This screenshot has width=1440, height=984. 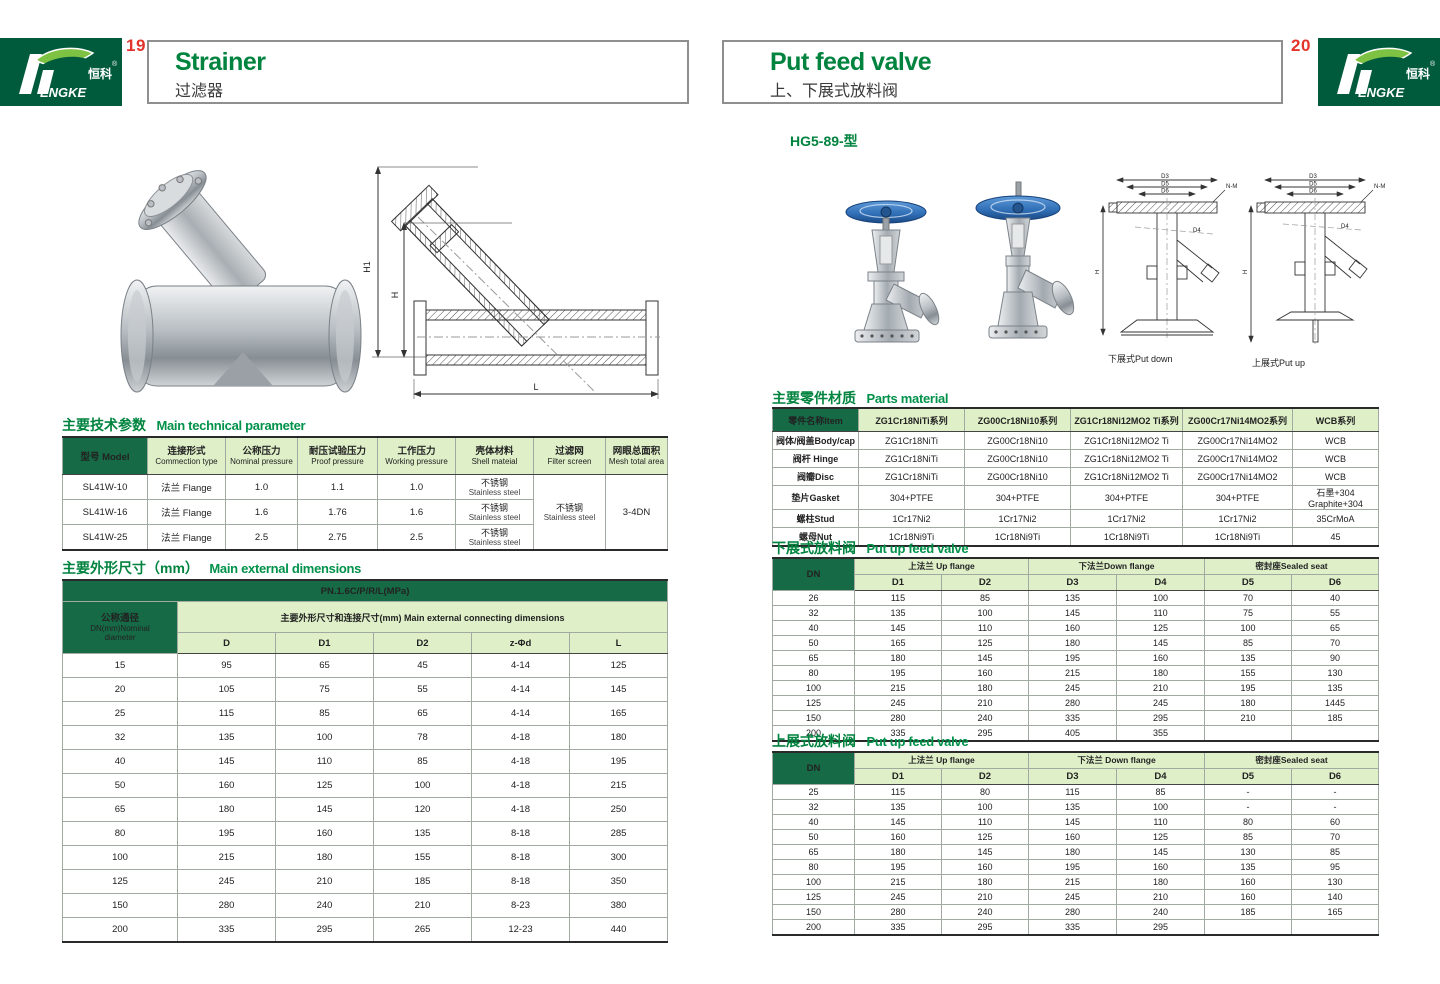 What do you see at coordinates (241, 279) in the screenshot?
I see `strainer-photo` at bounding box center [241, 279].